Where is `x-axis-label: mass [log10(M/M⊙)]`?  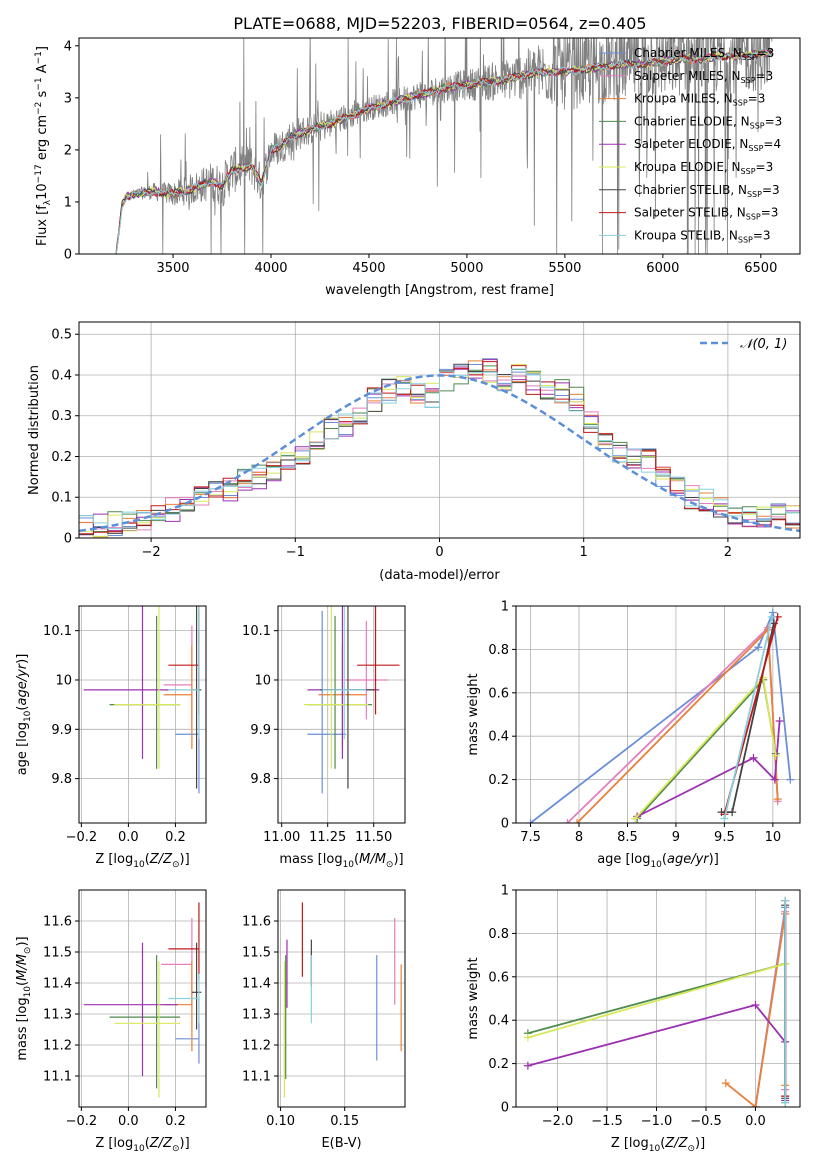
x-axis-label: mass [log10(M/M⊙)] is located at coordinates (341, 861).